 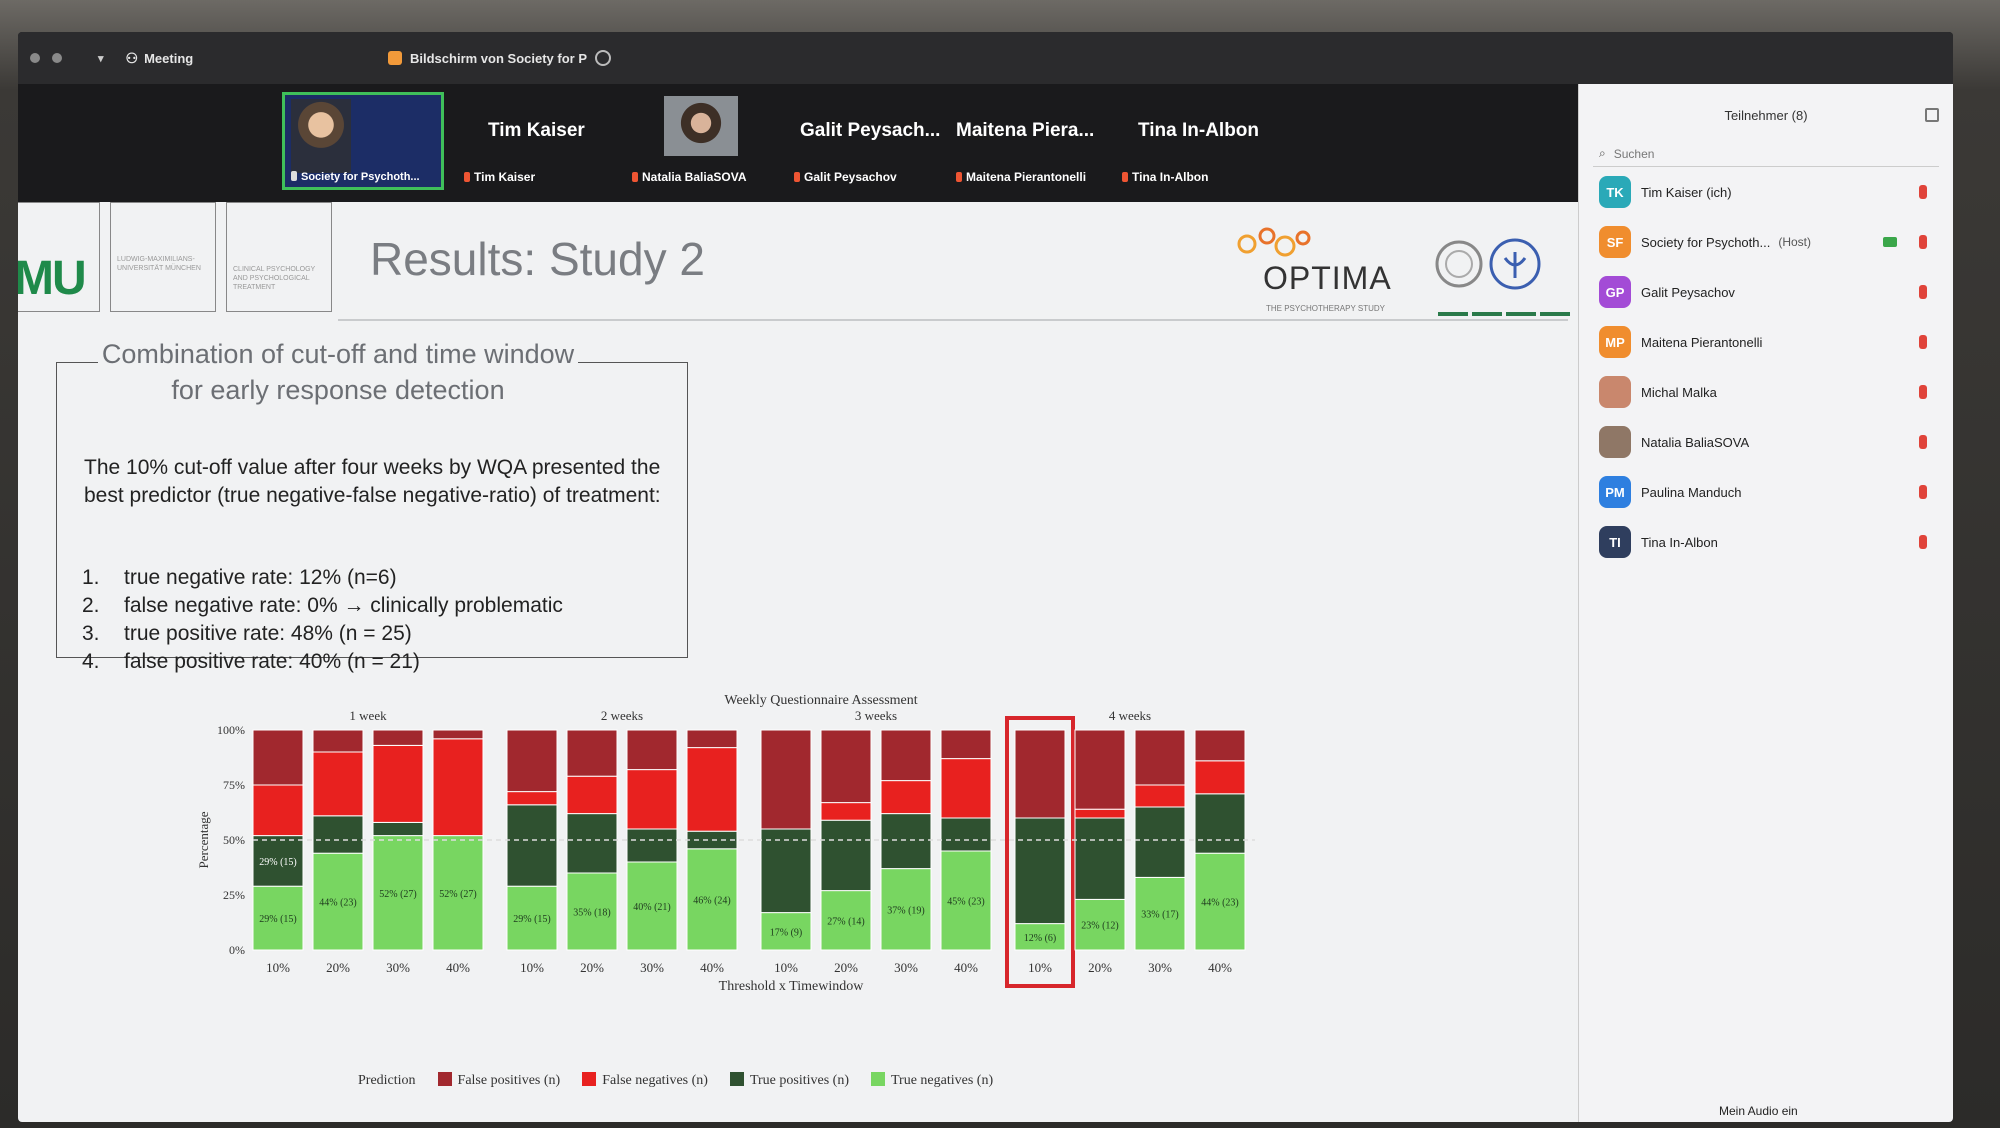 I want to click on screen-share-tab: Bildschirm von Society for P, so click(x=499, y=58).